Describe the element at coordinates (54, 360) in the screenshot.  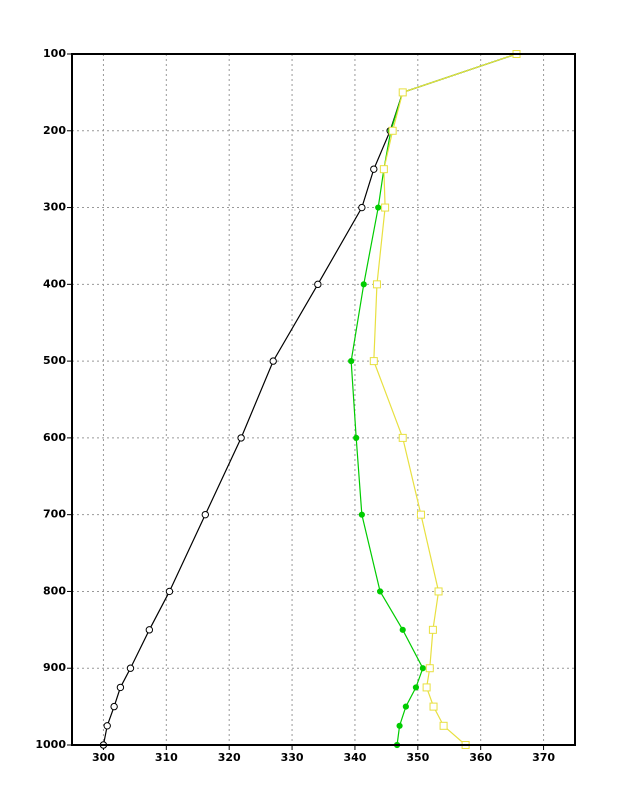
I see `y-tick-label: 500` at that location.